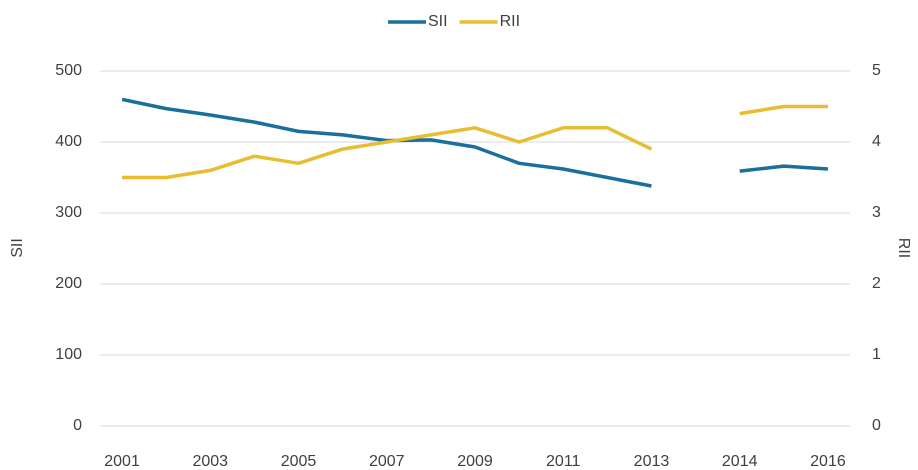 This screenshot has width=918, height=470. I want to click on x-tick-label: 2009, so click(475, 461).